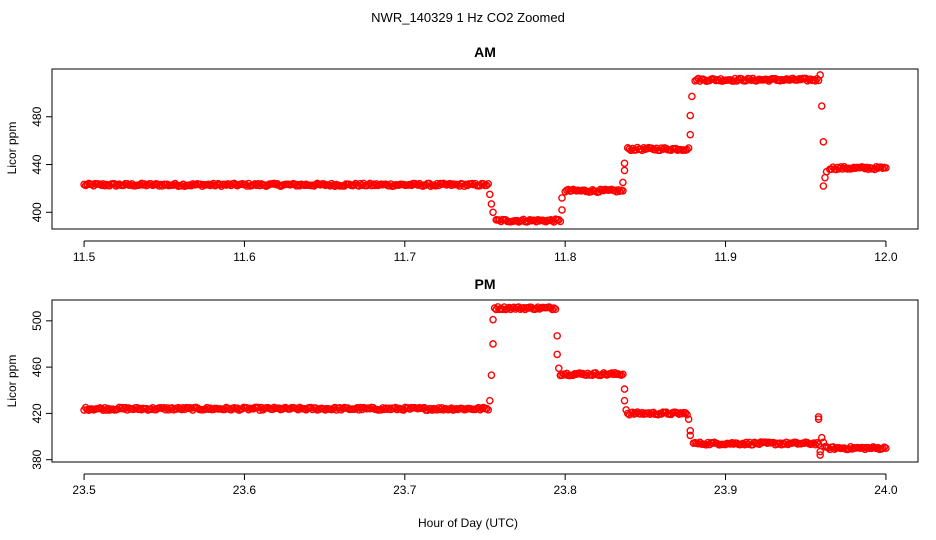  Describe the element at coordinates (37, 413) in the screenshot. I see `y-tick-label: 420` at that location.